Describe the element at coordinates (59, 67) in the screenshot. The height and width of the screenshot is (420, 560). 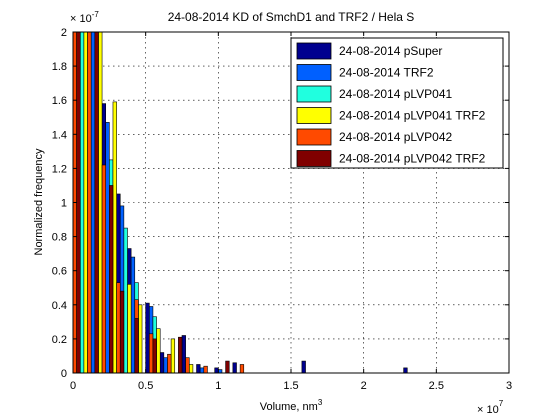
I see `y-tick-label: 1.8` at that location.